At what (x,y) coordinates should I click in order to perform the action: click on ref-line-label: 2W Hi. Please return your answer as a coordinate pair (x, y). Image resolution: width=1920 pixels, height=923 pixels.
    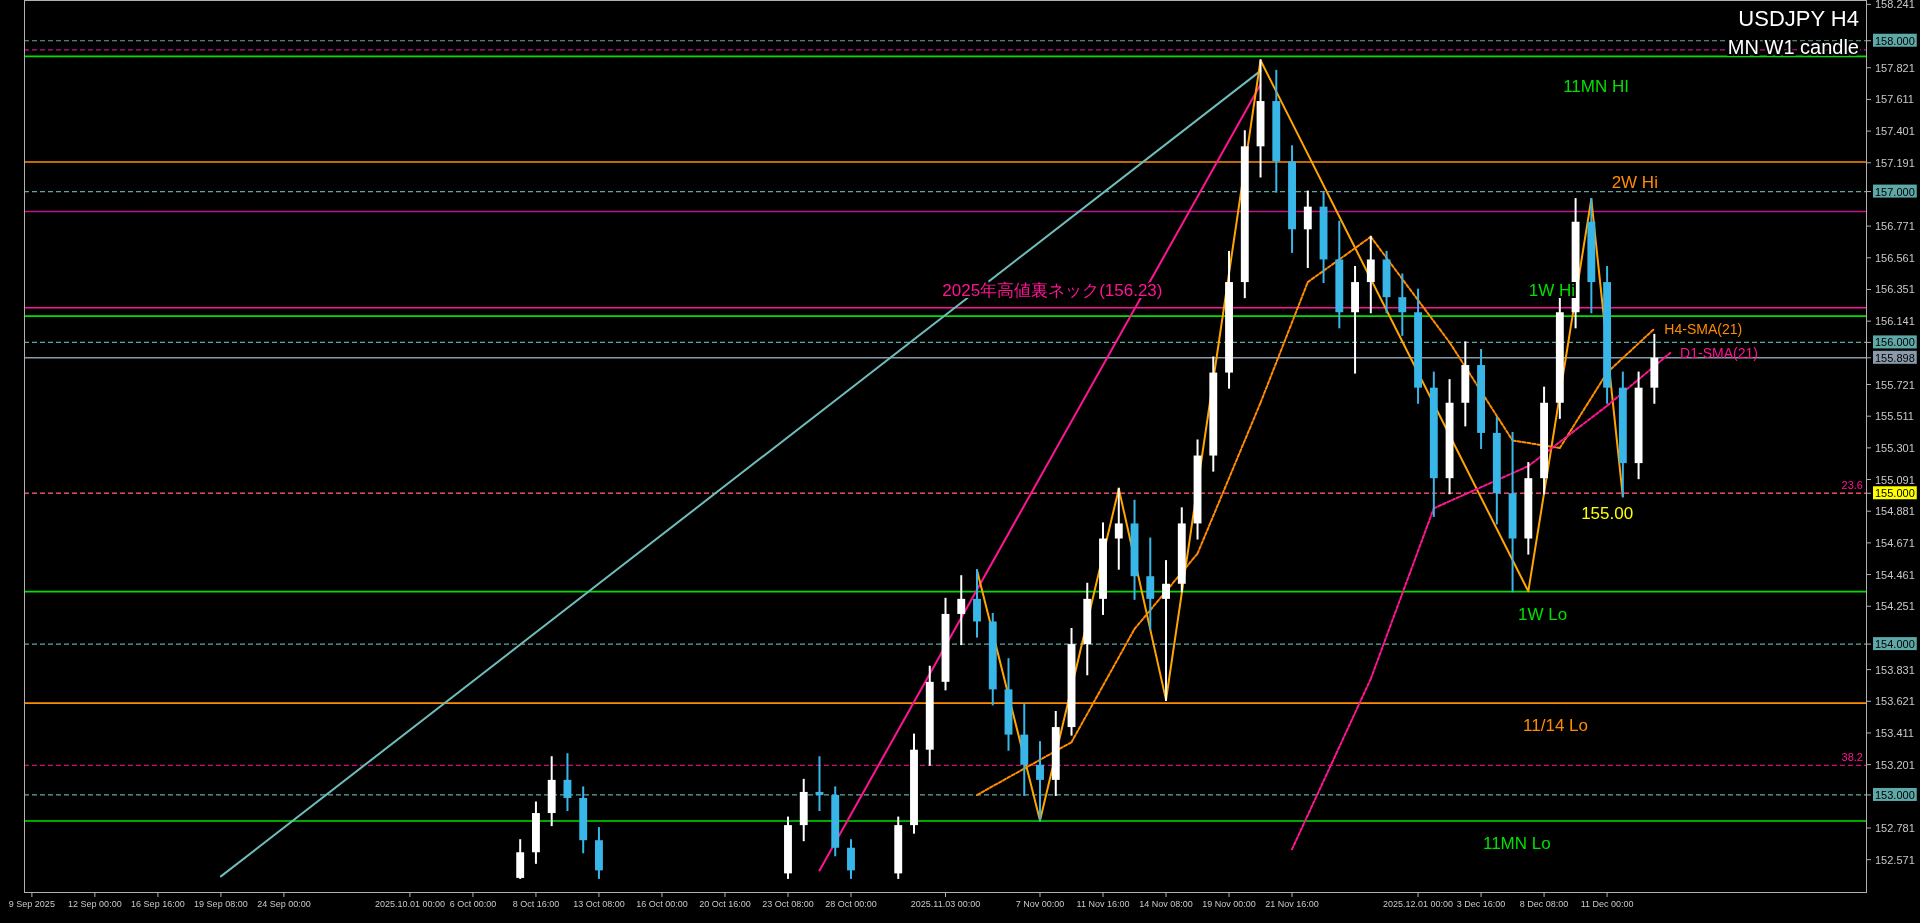
    Looking at the image, I should click on (1634, 183).